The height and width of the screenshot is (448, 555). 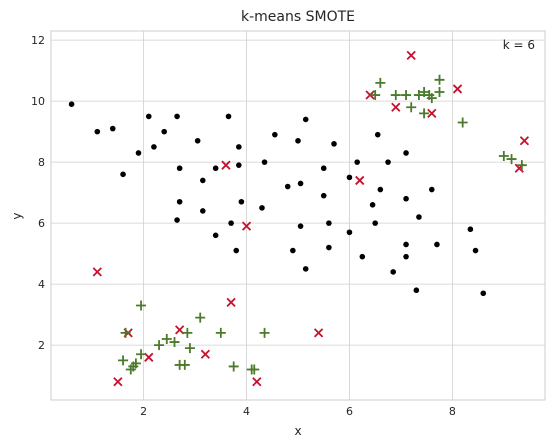 What do you see at coordinates (41, 345) in the screenshot?
I see `y-tick-label: 2` at bounding box center [41, 345].